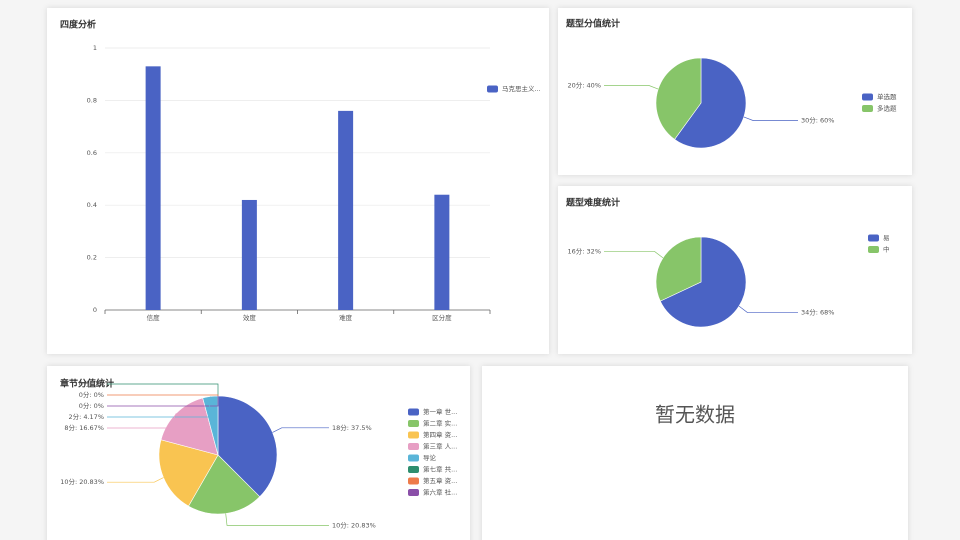 The width and height of the screenshot is (960, 540). What do you see at coordinates (352, 427) in the screenshot?
I see `value-label: 18分: 37.5%` at bounding box center [352, 427].